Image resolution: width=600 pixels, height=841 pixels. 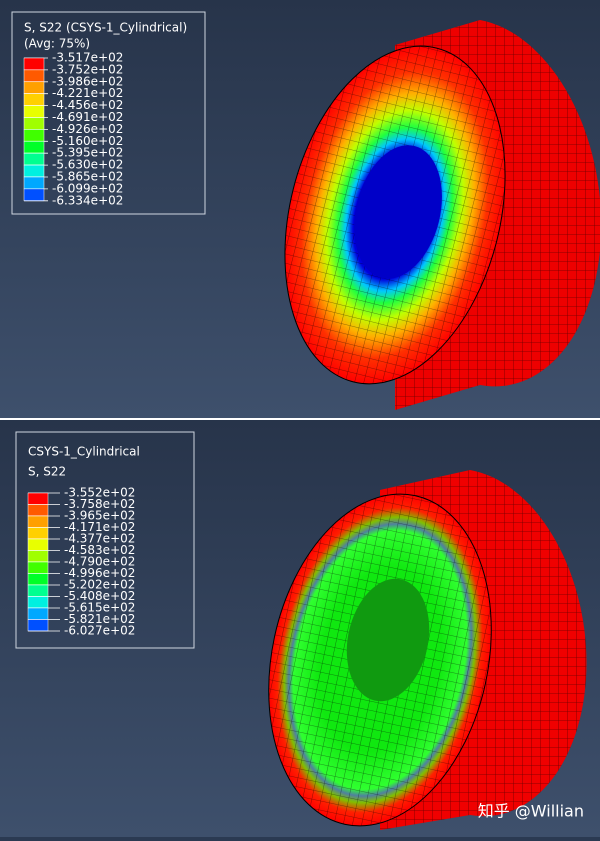 What do you see at coordinates (99, 562) in the screenshot?
I see `legend-label: -4.790e+02` at bounding box center [99, 562].